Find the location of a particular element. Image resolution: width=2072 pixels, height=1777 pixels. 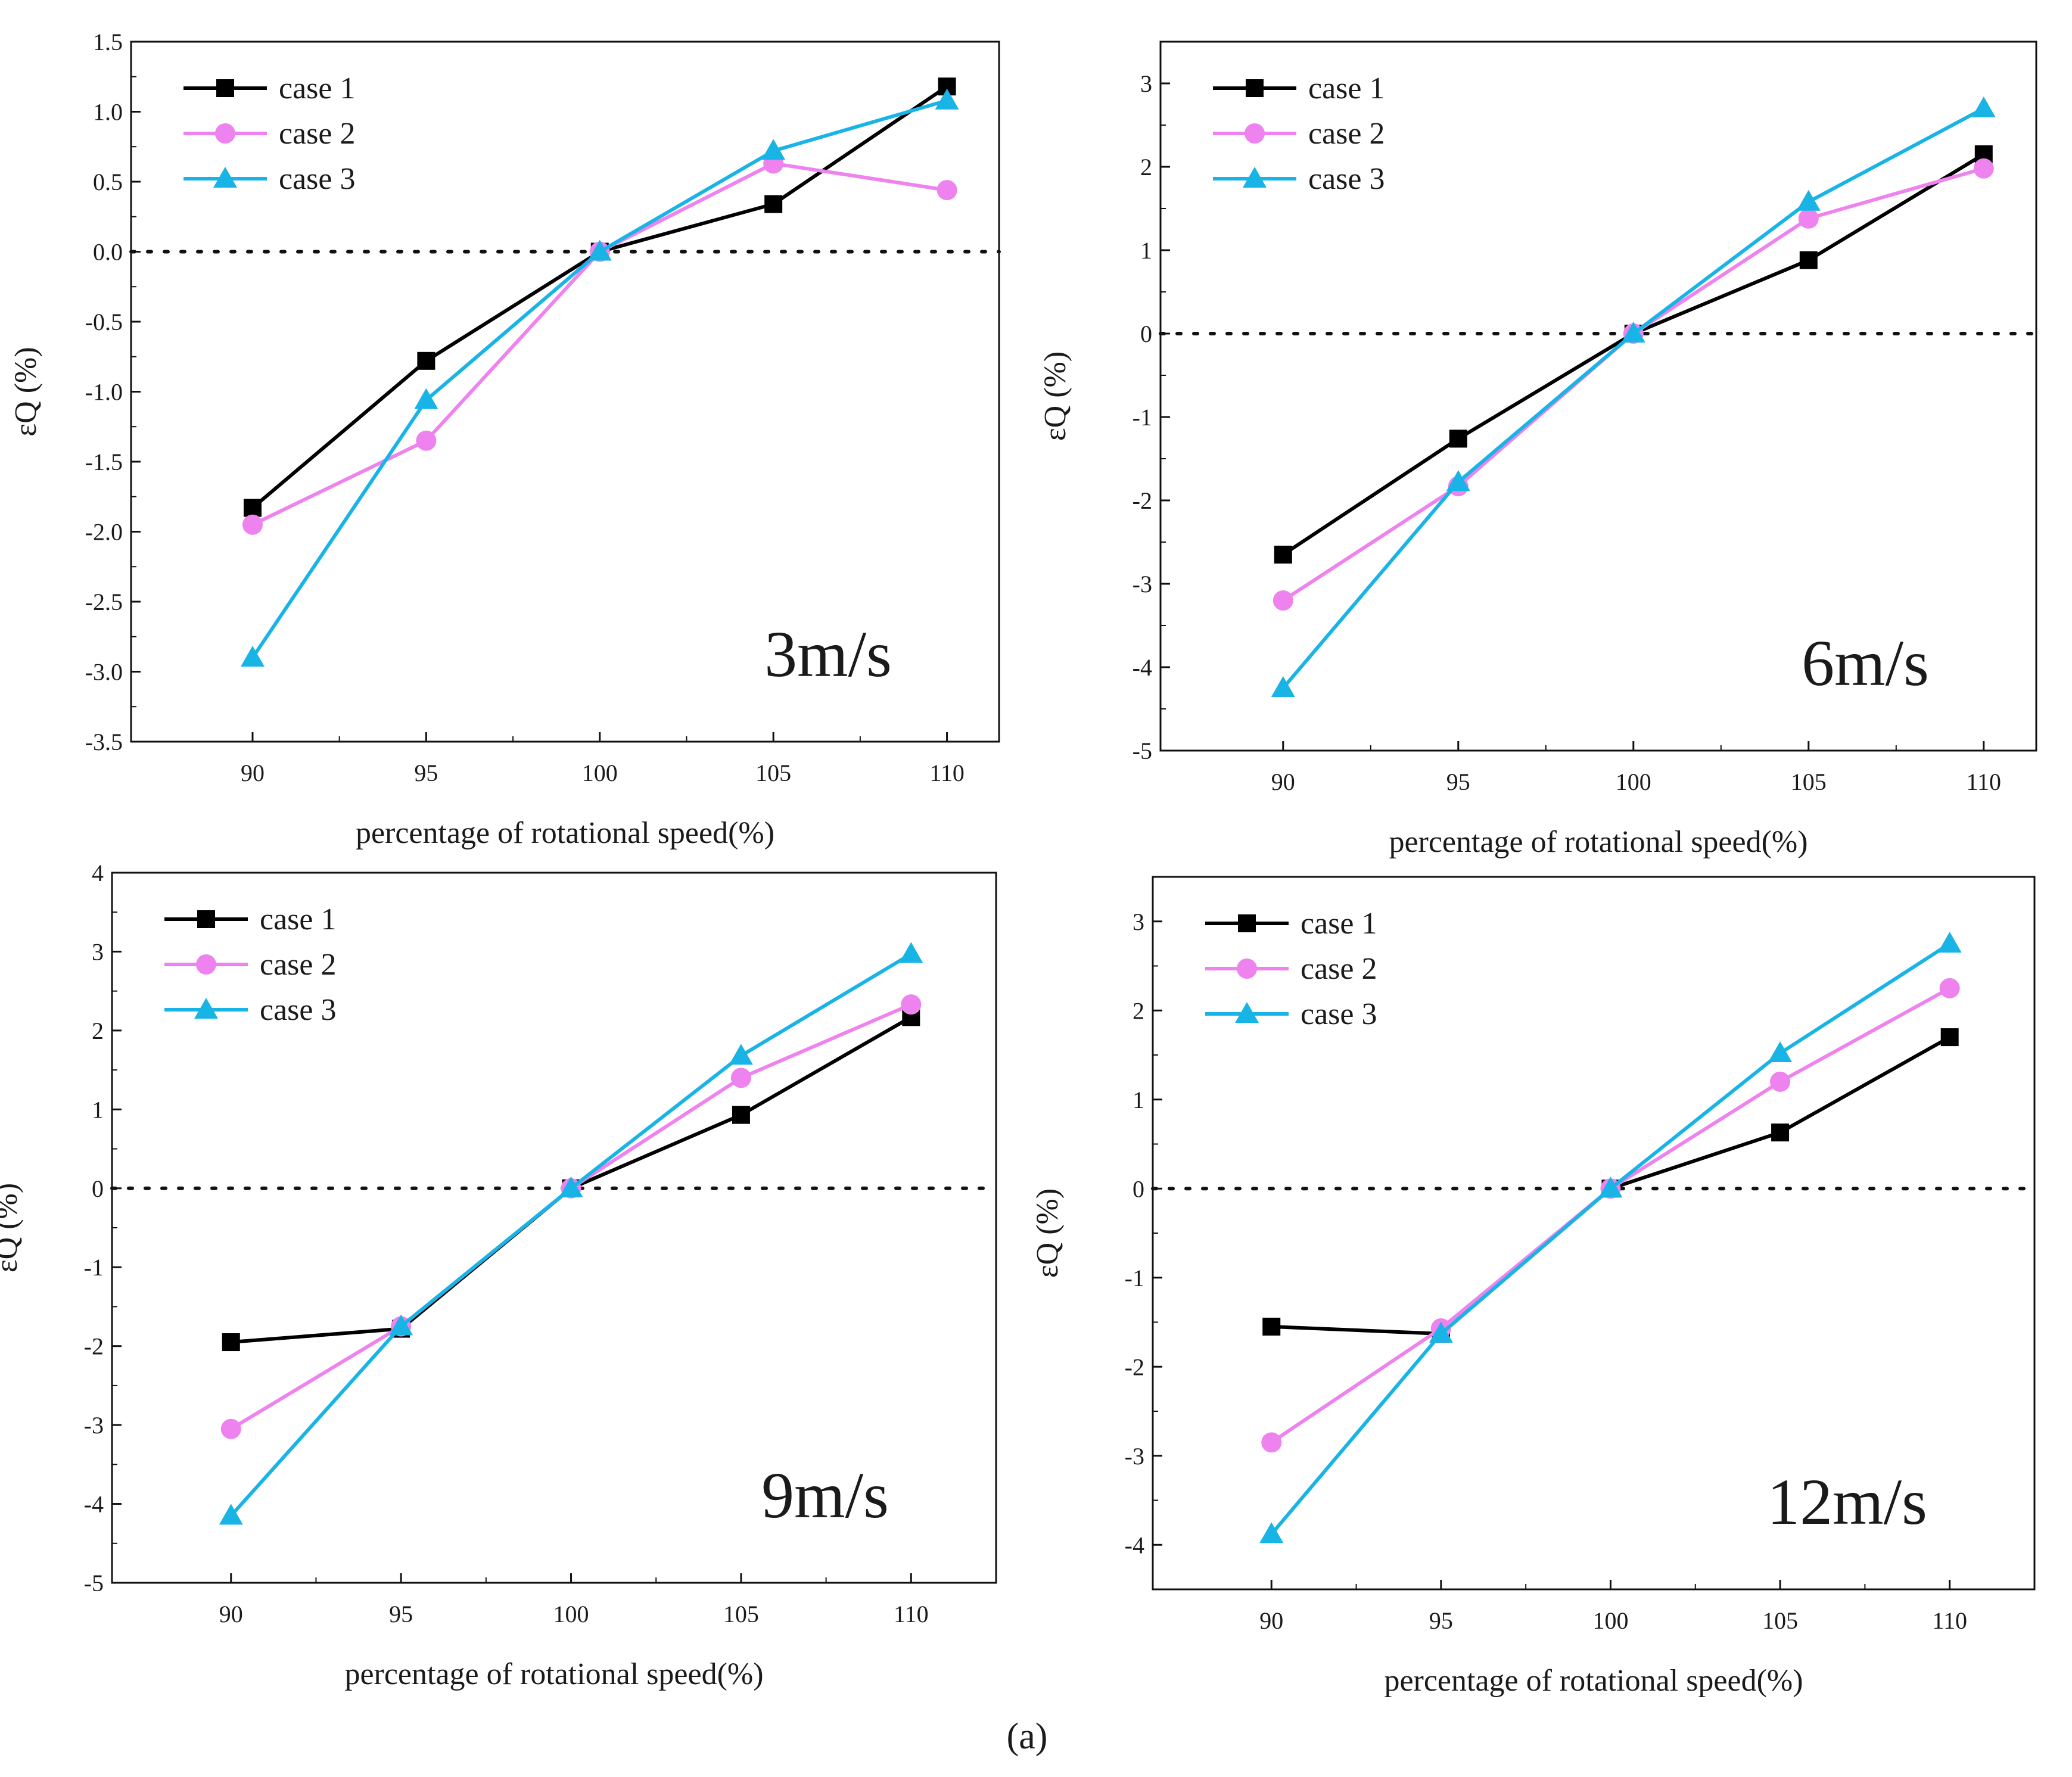

y-tick-label: -1.5 is located at coordinates (104, 462).